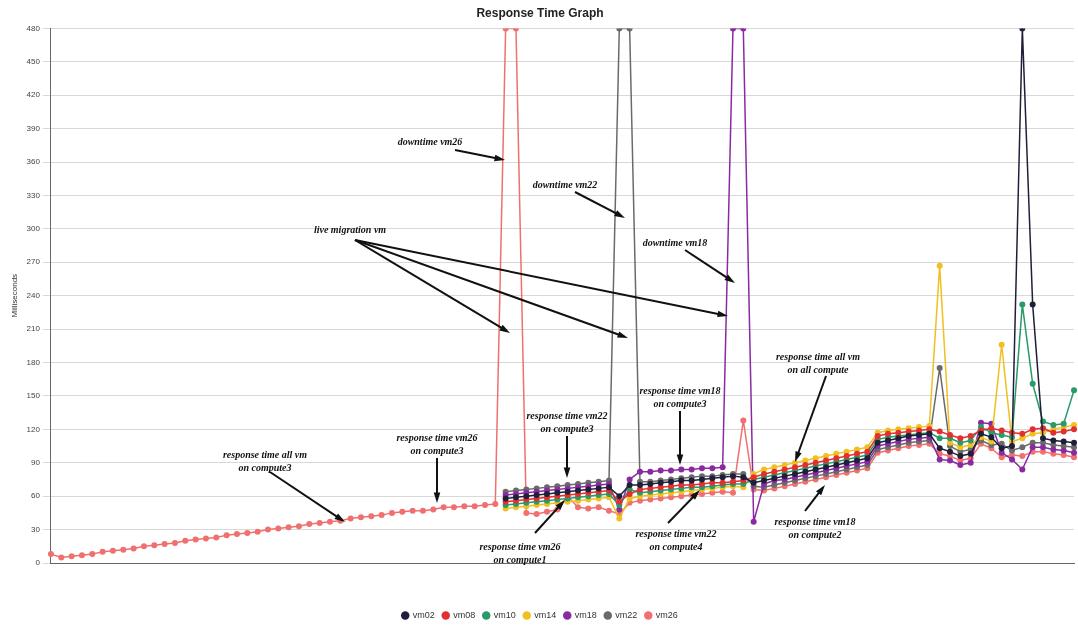 The width and height of the screenshot is (1078, 630). I want to click on annotation: response time vm26 on compute3, so click(437, 443).